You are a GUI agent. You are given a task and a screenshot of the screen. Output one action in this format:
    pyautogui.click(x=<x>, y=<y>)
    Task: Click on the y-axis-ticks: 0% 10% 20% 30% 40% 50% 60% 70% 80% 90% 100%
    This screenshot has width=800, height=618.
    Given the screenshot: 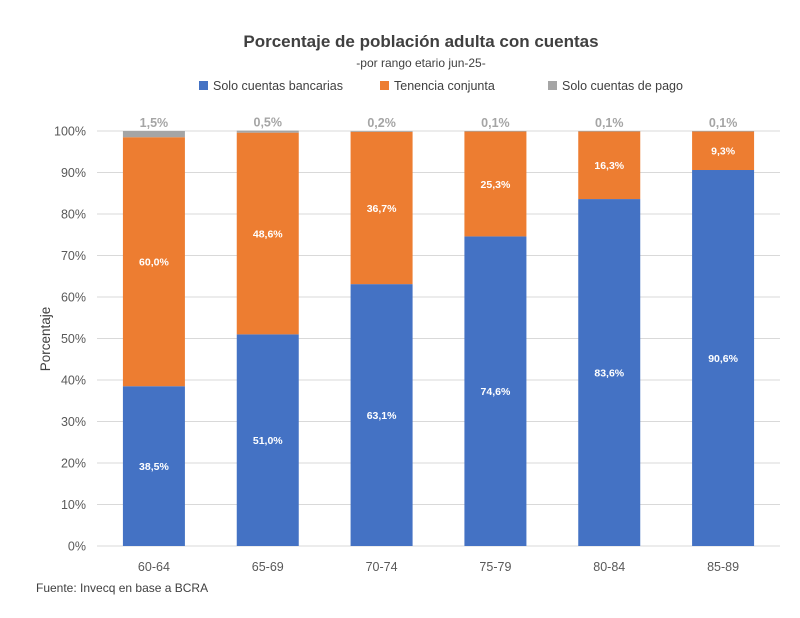 What is the action you would take?
    pyautogui.click(x=70, y=339)
    